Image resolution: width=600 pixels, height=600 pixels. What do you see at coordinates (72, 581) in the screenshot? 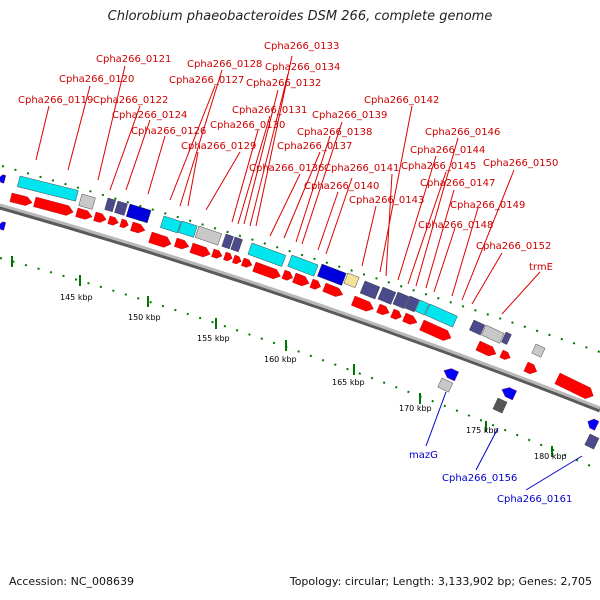
I see `accession-info: Accession: NC_008639` at bounding box center [72, 581].